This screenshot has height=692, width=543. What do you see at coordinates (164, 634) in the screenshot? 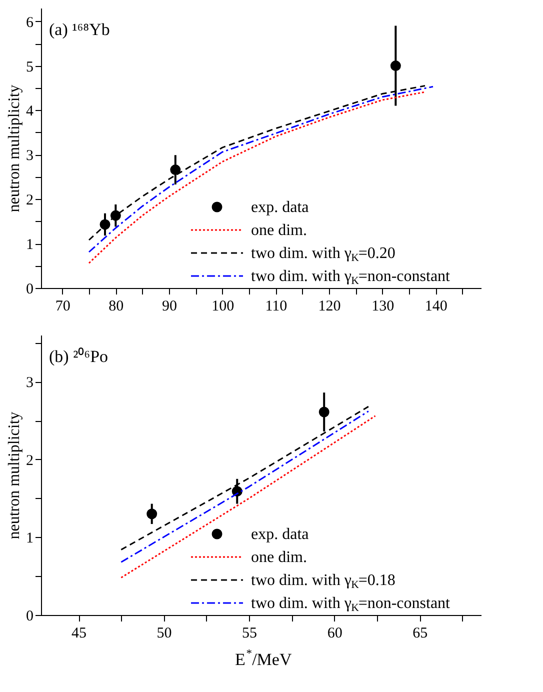
I see `x-tick-label: 50` at bounding box center [164, 634].